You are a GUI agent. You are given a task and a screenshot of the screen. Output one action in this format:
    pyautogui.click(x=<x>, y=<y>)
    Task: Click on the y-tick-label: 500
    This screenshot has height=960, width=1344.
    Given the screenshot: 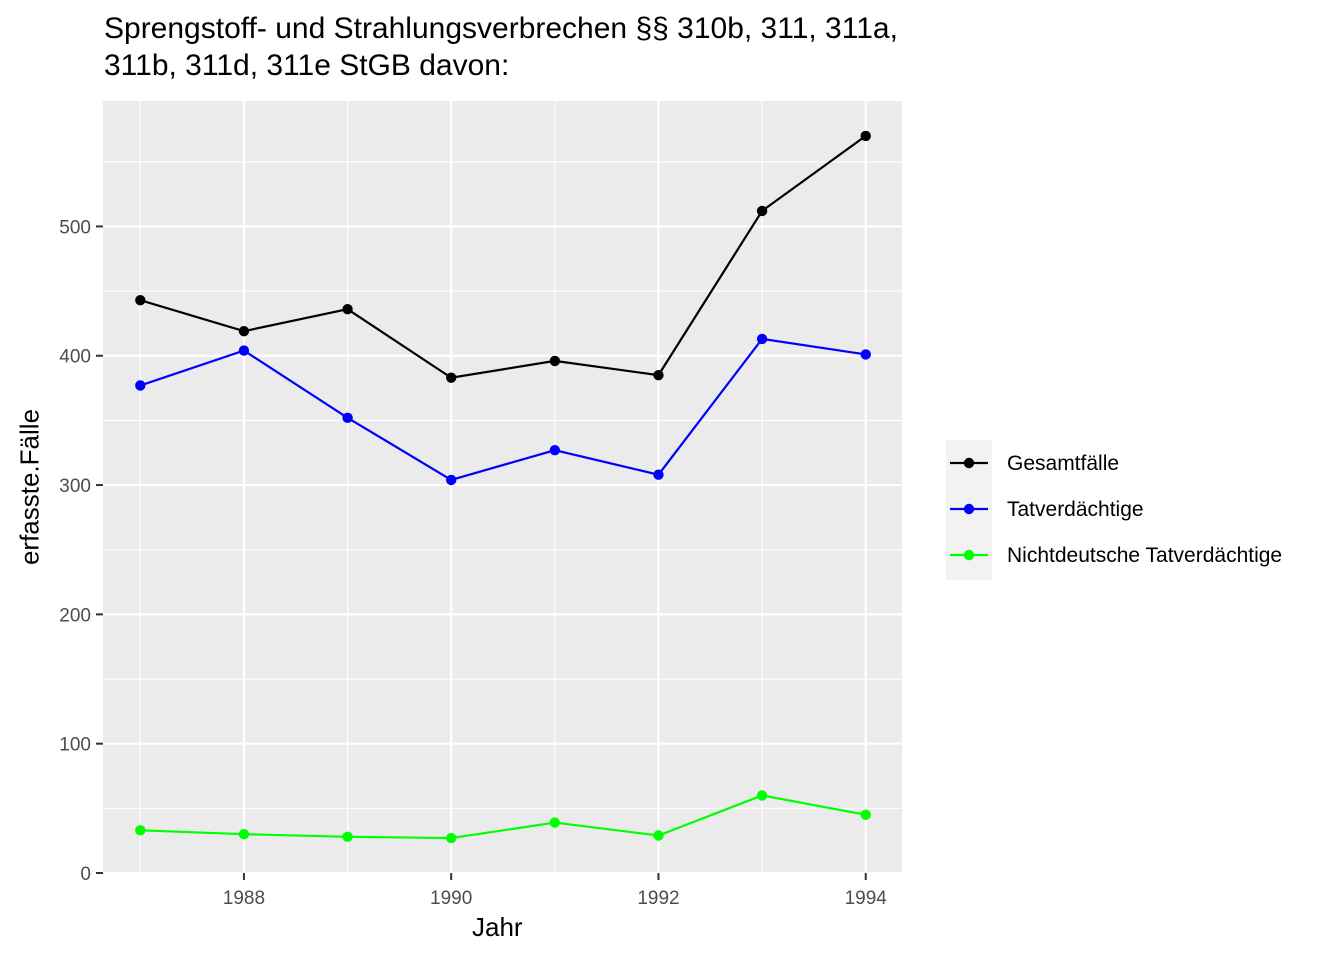 What is the action you would take?
    pyautogui.click(x=75, y=227)
    